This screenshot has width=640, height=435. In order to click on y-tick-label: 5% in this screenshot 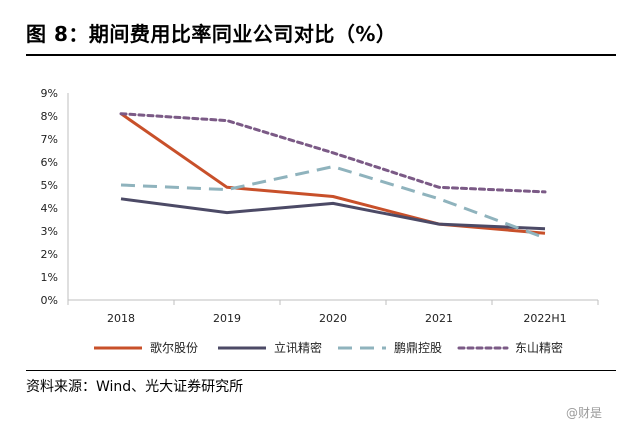, I will do `click(49, 185)`.